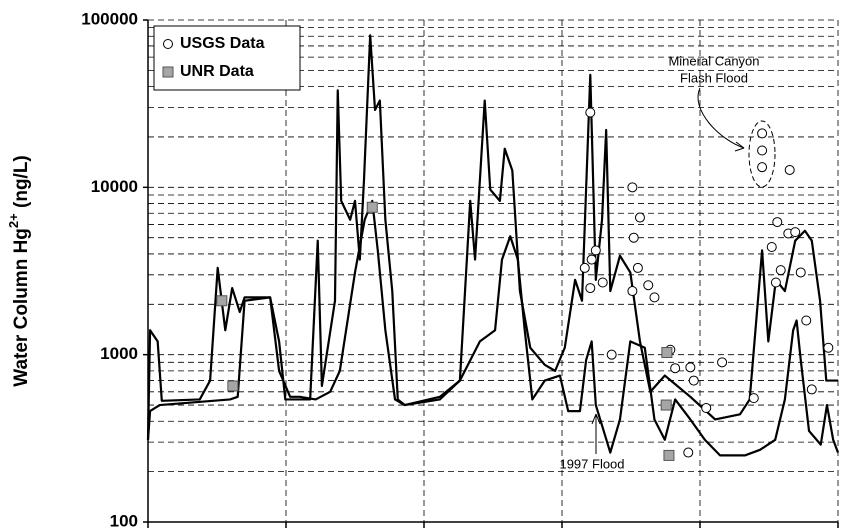  What do you see at coordinates (13, 220) in the screenshot?
I see `y-label-sup: 2+` at bounding box center [13, 220].